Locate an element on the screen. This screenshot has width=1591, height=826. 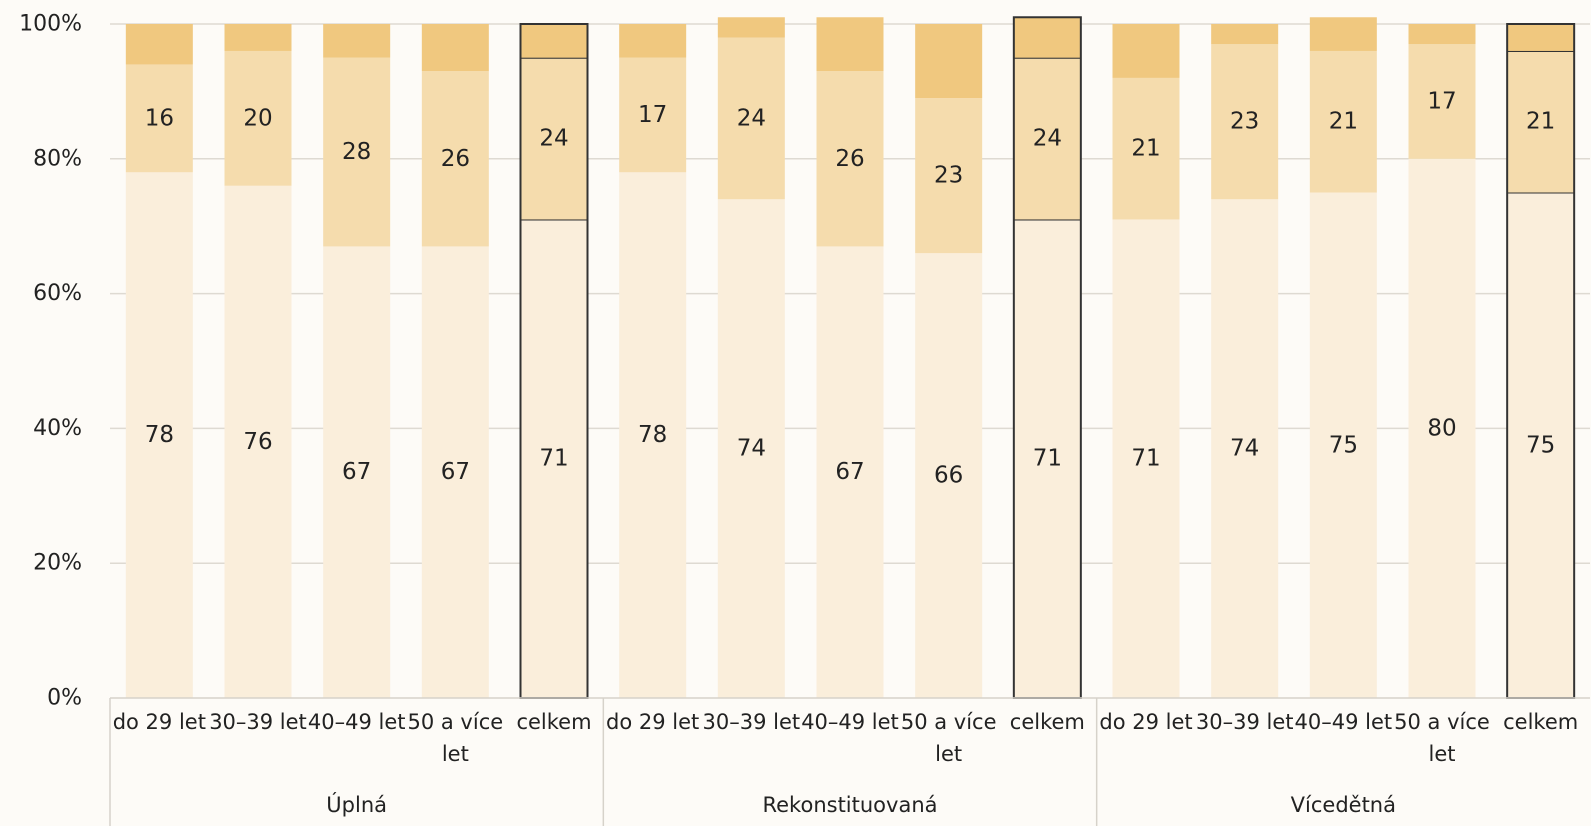
data-label: 20 is located at coordinates (257, 118).